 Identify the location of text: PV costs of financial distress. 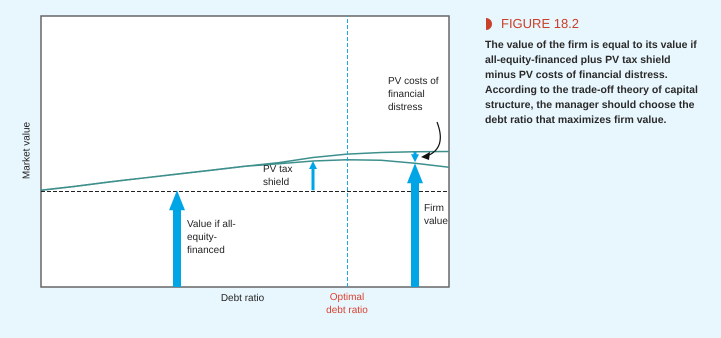
(414, 94).